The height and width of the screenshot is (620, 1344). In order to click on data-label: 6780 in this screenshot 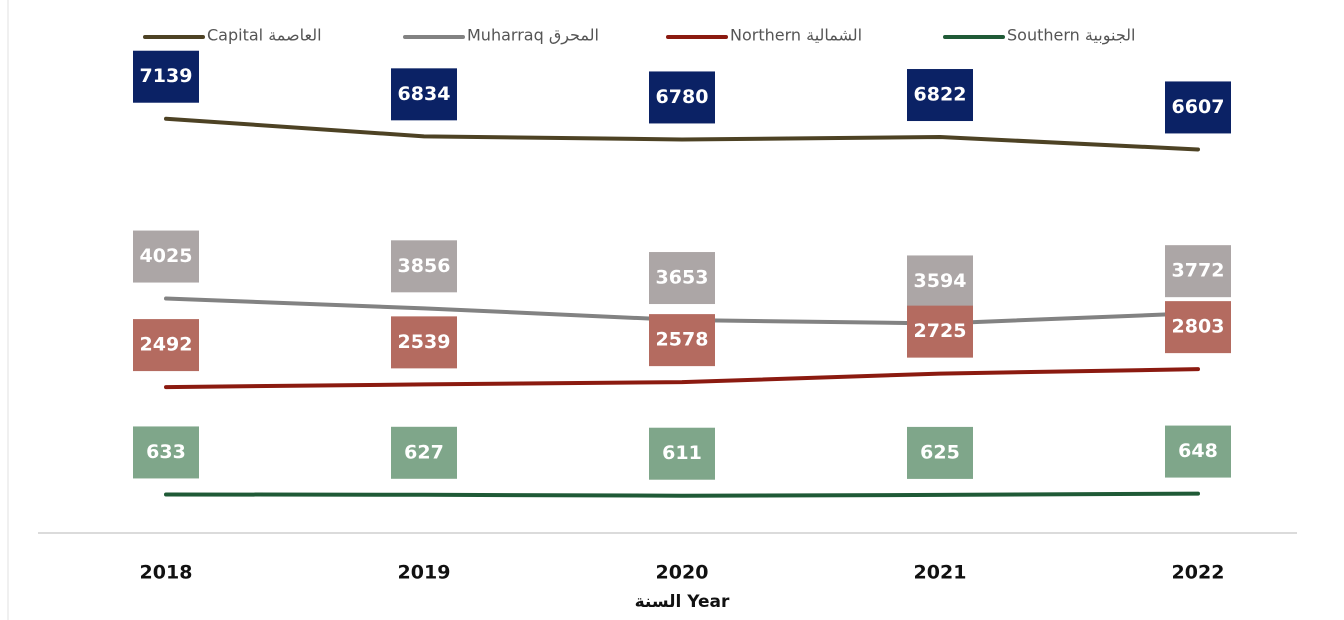, I will do `click(682, 97)`.